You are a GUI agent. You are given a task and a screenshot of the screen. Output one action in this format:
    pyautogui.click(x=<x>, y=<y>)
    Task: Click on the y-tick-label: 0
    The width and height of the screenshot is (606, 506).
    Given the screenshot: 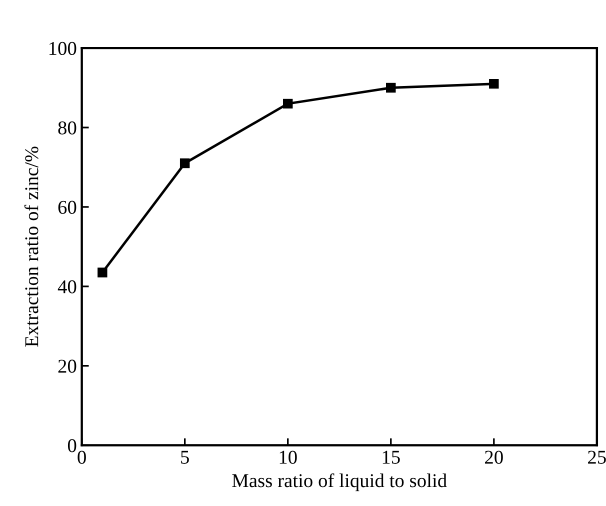 What is the action you would take?
    pyautogui.click(x=72, y=445)
    